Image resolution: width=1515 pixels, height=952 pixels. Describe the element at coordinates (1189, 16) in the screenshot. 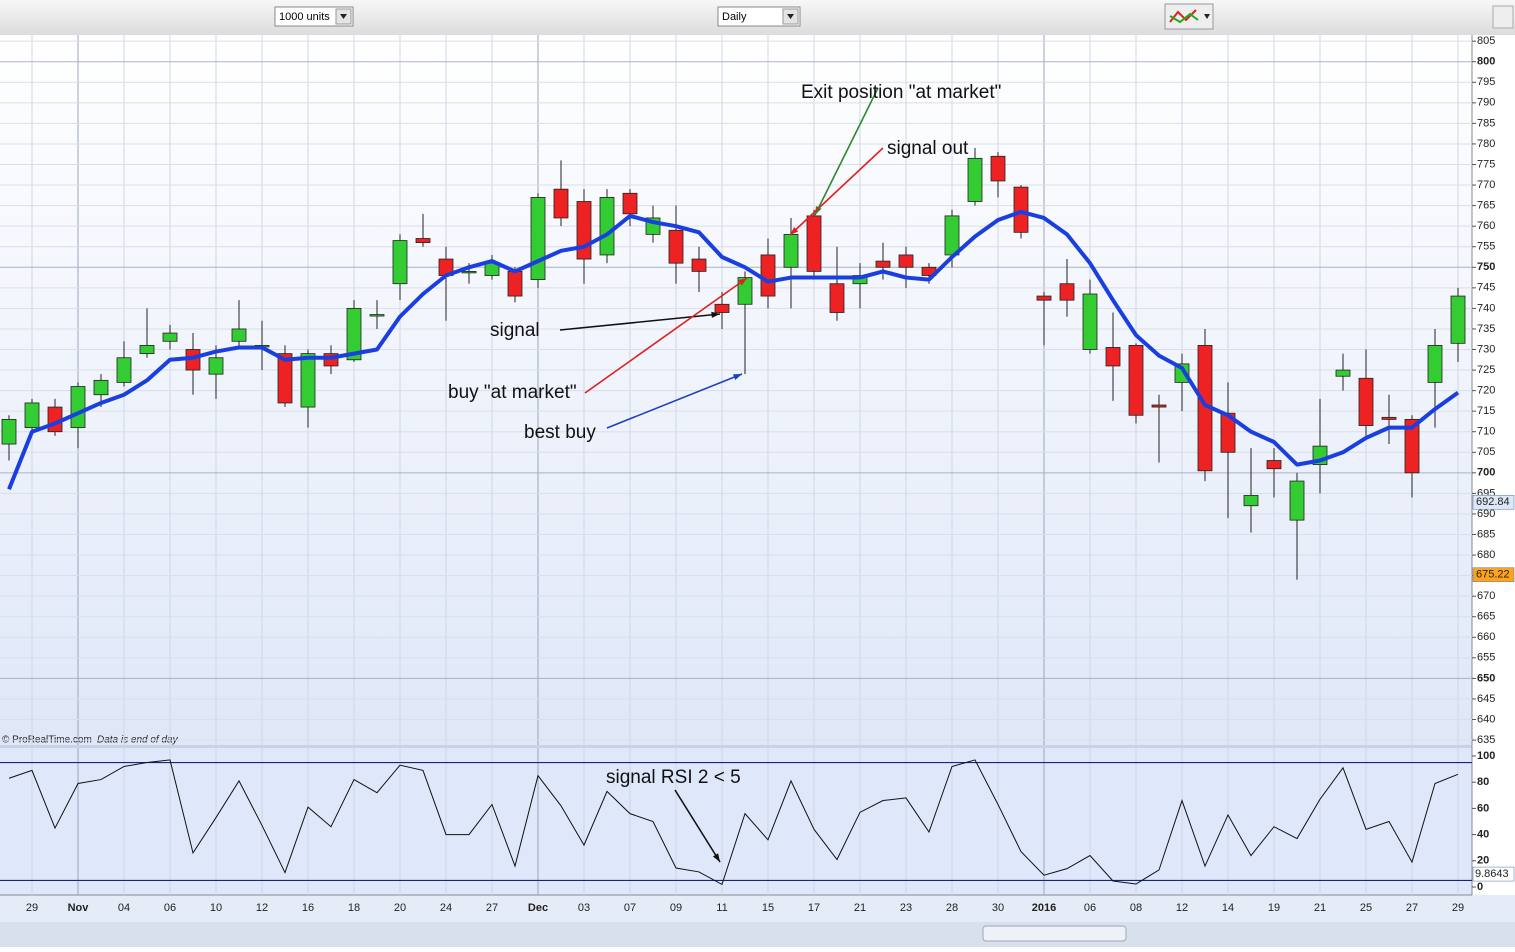

I see `chart-style-button` at that location.